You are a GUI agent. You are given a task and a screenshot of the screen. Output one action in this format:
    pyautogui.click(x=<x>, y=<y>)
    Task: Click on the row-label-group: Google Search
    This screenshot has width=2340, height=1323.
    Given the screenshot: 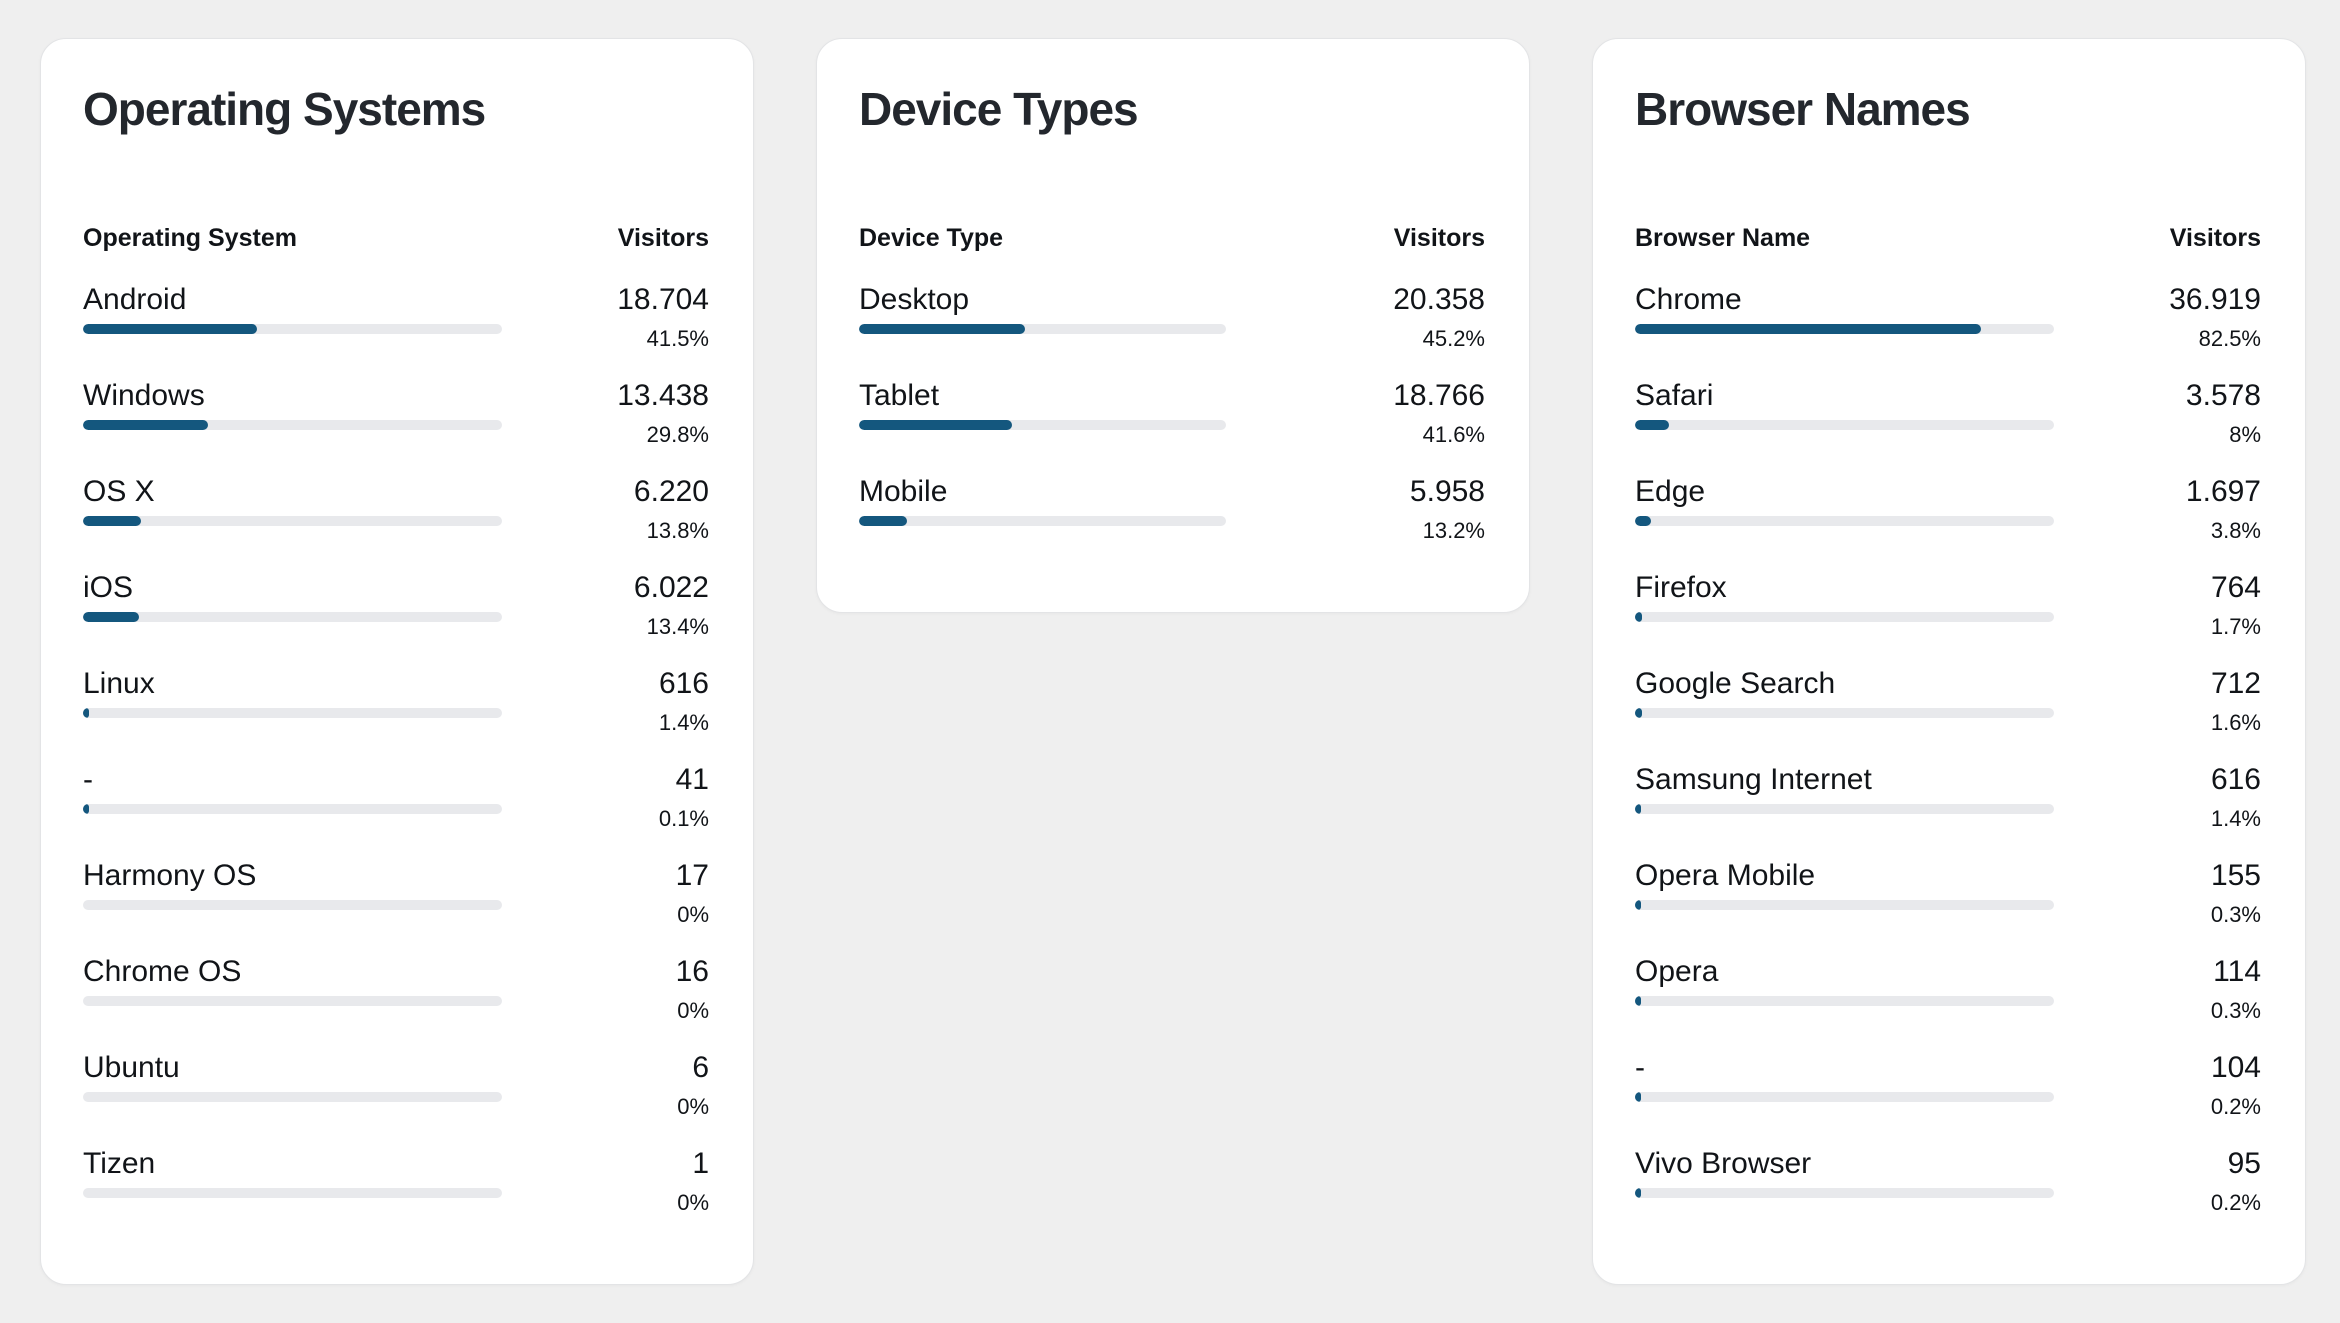 What is the action you would take?
    pyautogui.click(x=1845, y=692)
    